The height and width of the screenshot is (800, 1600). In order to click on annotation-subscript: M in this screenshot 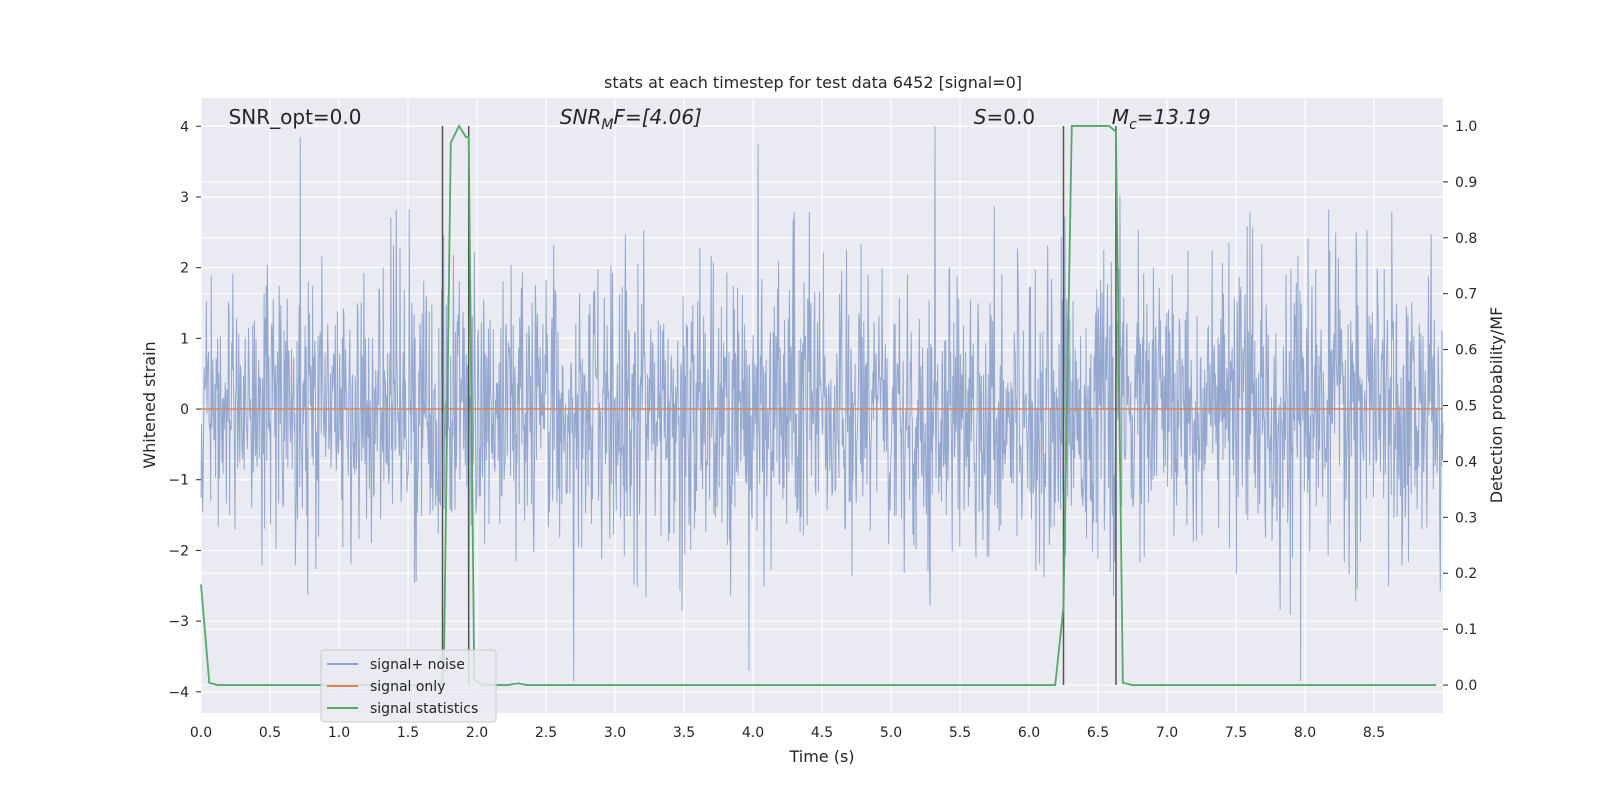, I will do `click(607, 125)`.